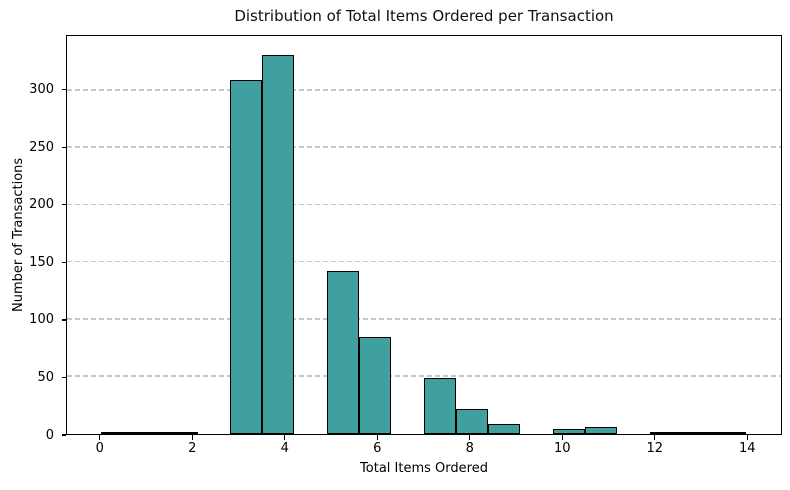  I want to click on y-tick-label: 300, so click(41, 90).